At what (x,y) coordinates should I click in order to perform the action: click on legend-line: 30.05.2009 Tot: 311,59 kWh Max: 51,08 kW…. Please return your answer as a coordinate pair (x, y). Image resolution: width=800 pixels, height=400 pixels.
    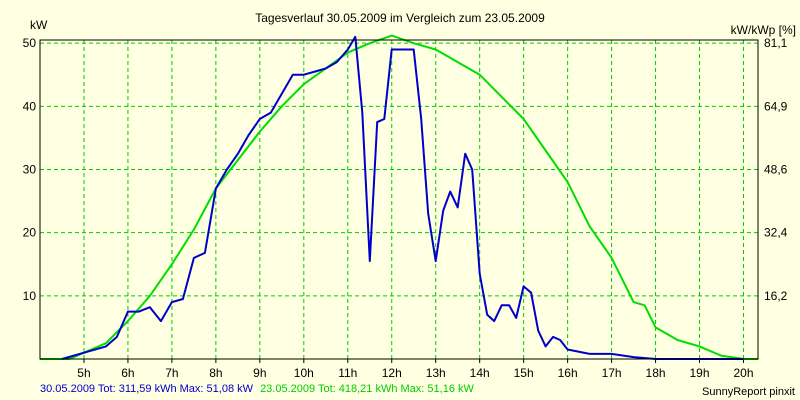
    Looking at the image, I should click on (257, 389).